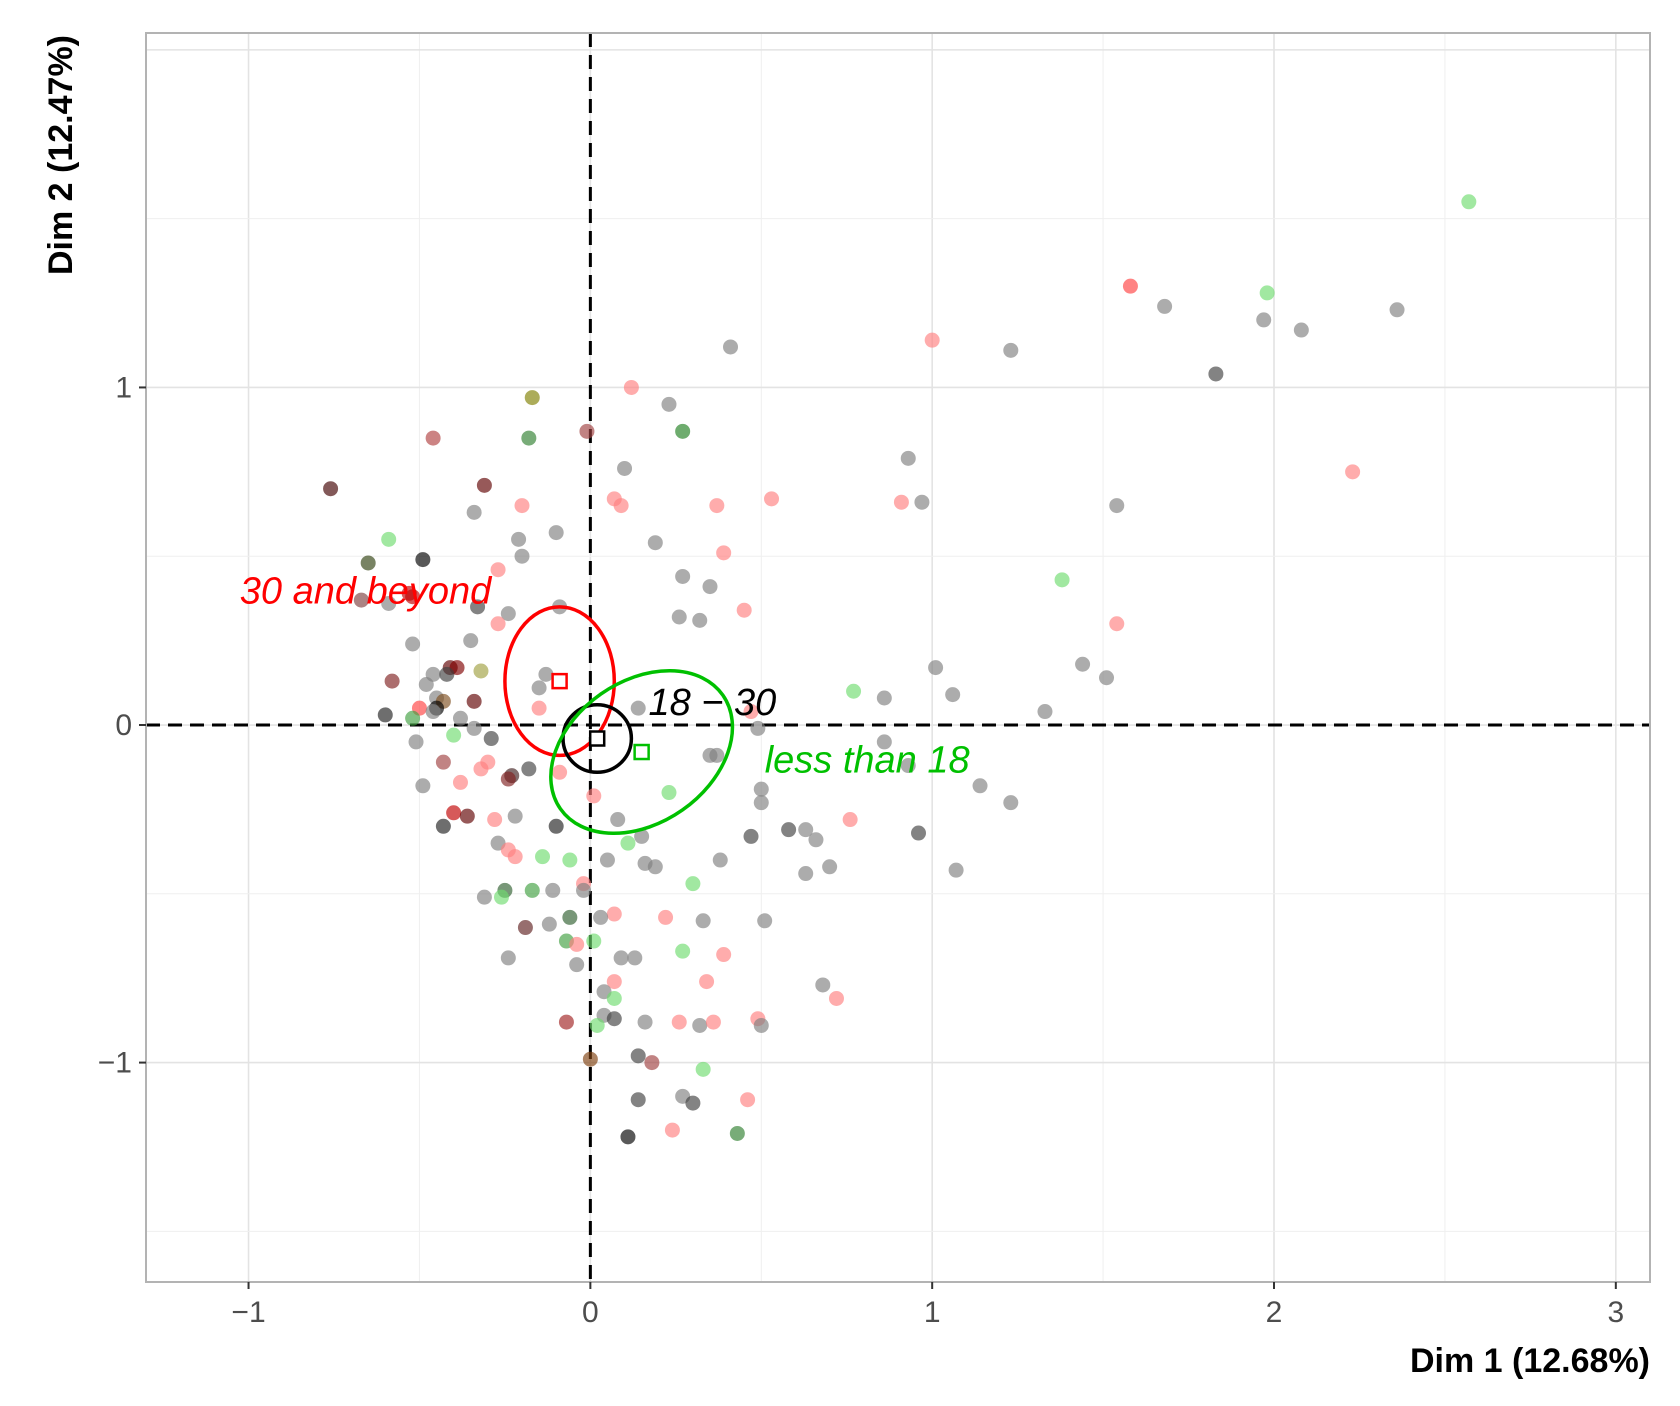 The height and width of the screenshot is (1406, 1680). I want to click on x-tick-label: 0, so click(590, 1312).